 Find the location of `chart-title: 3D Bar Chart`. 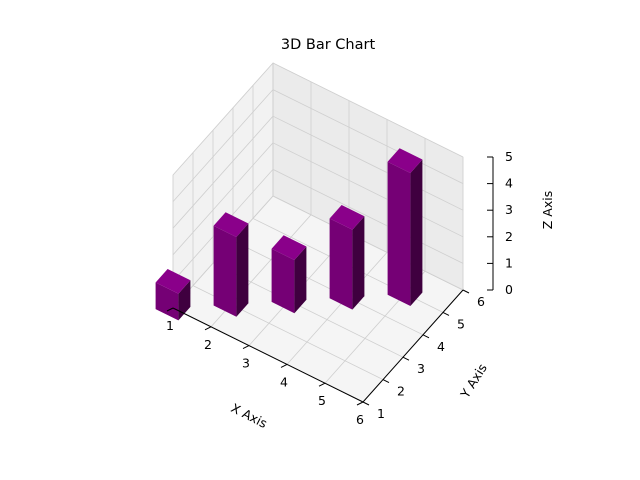

chart-title: 3D Bar Chart is located at coordinates (328, 45).